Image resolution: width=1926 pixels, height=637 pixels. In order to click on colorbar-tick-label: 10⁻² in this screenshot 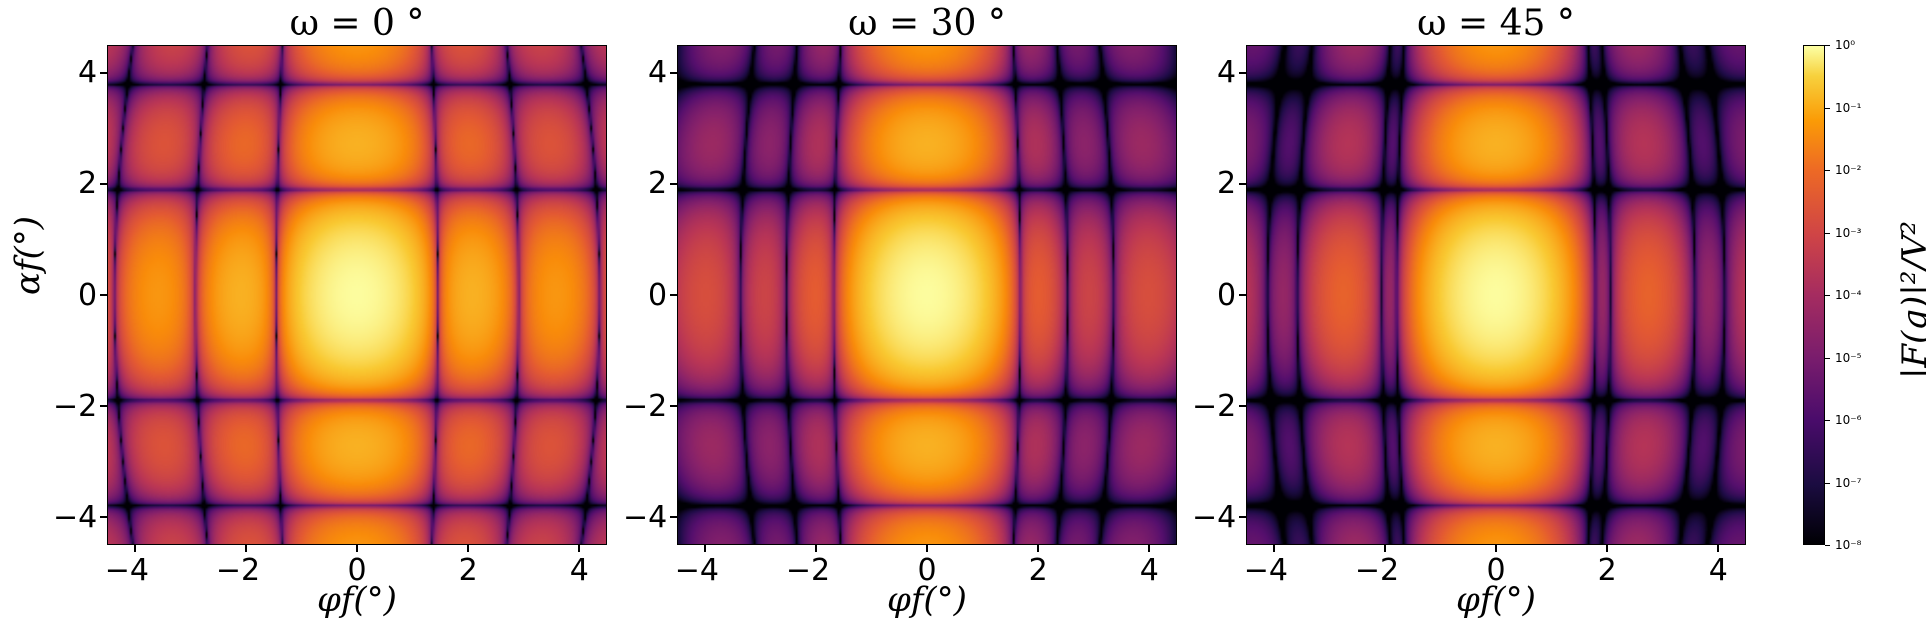, I will do `click(1848, 170)`.